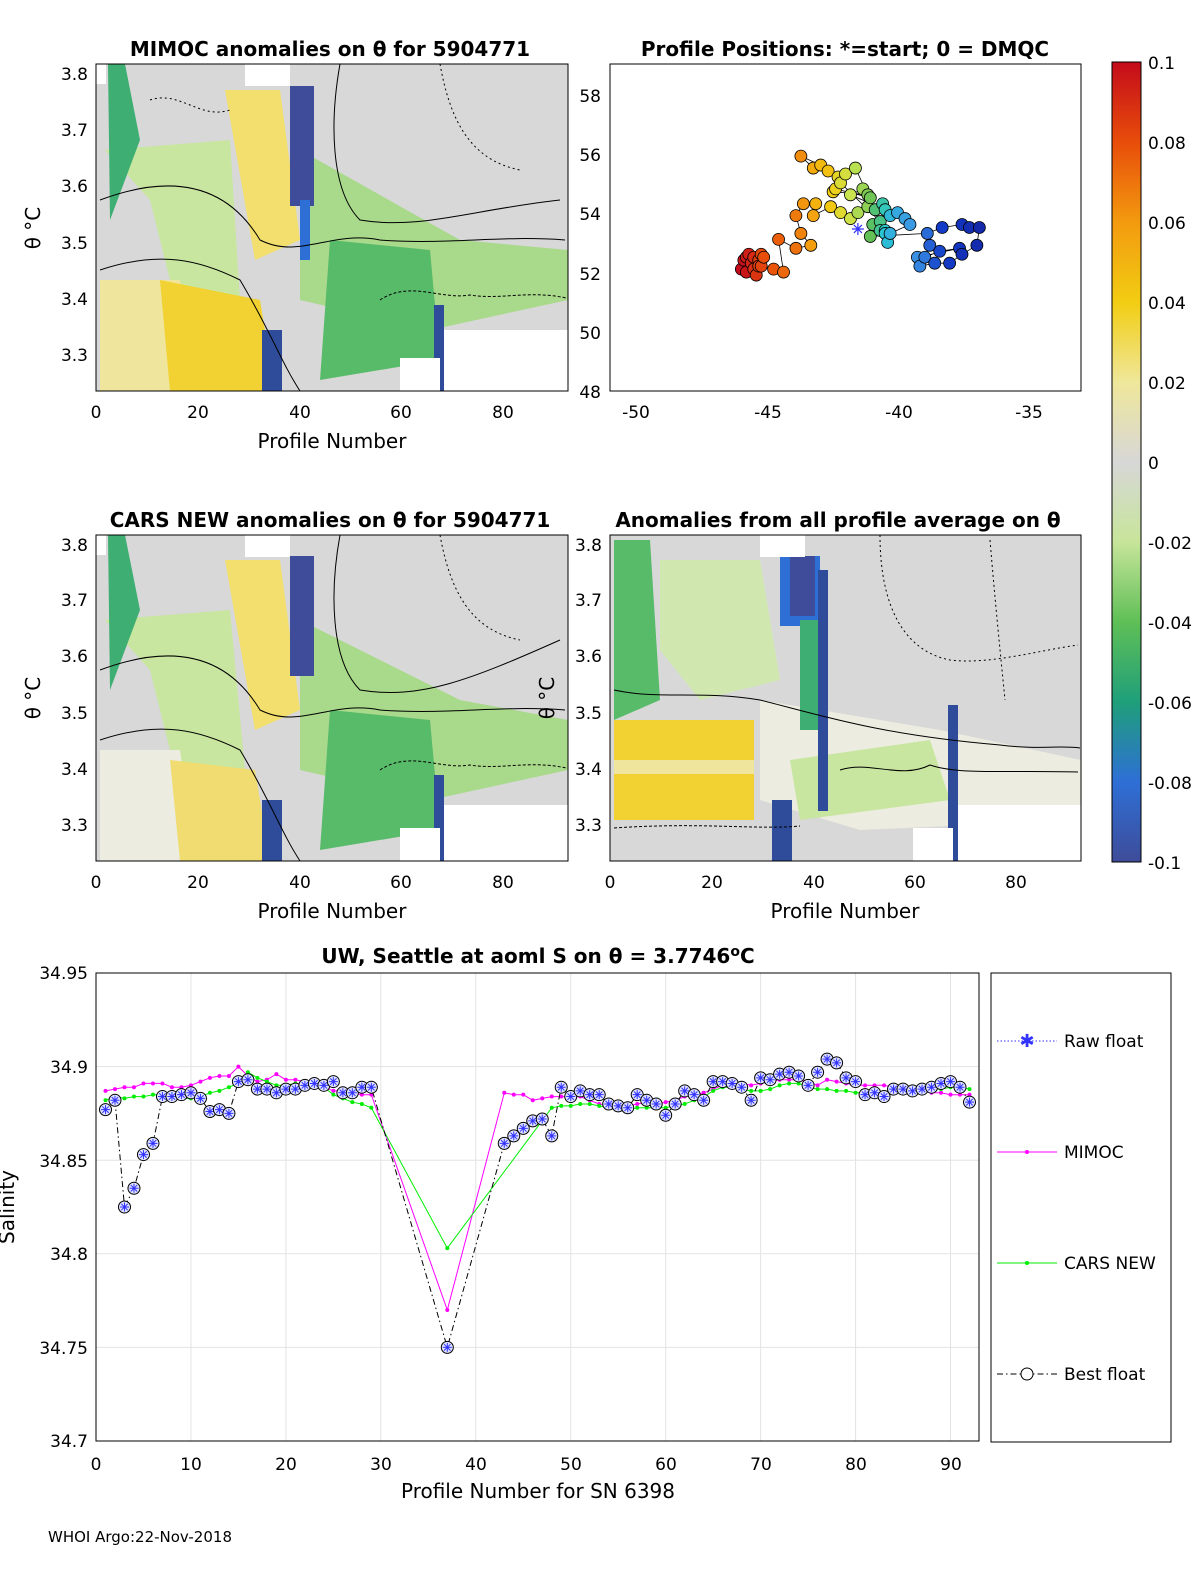 Image resolution: width=1200 pixels, height=1575 pixels. What do you see at coordinates (330, 49) in the screenshot?
I see `mimoc-title: MIMOC anomalies on θ for 5904771` at bounding box center [330, 49].